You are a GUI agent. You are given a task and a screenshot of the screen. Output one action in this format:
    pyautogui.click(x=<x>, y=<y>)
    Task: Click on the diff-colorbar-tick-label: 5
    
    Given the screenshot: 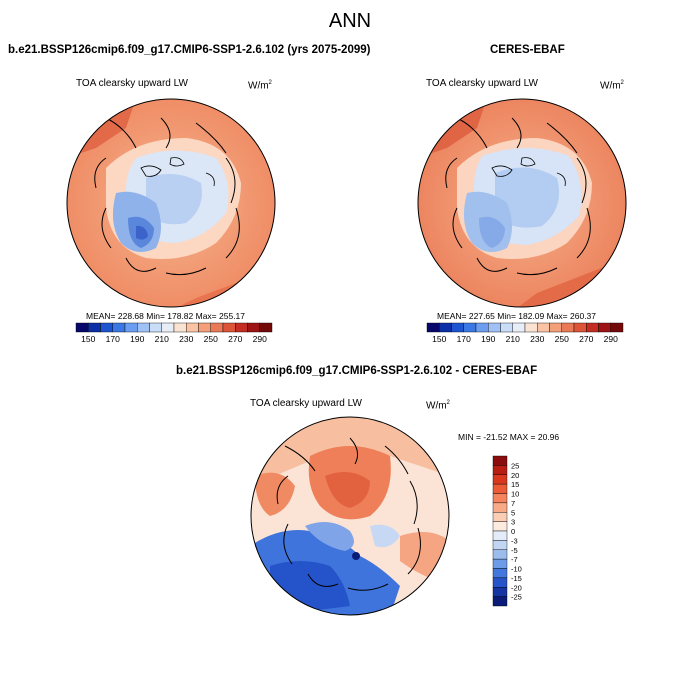 What is the action you would take?
    pyautogui.click(x=513, y=512)
    